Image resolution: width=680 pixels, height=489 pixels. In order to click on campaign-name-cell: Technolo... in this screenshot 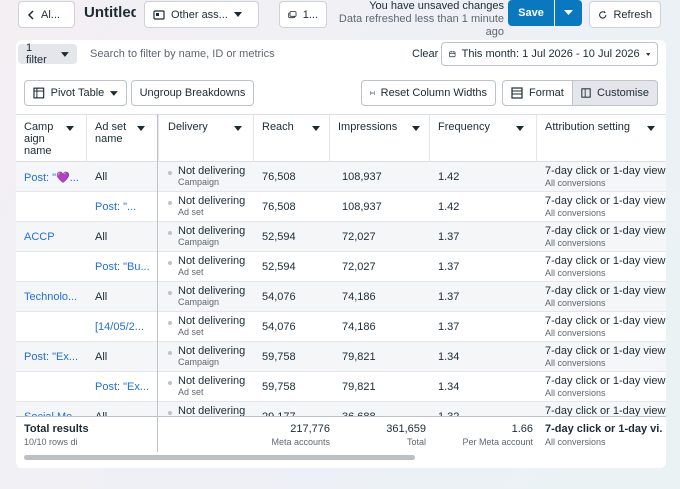, I will do `click(51, 297)`.